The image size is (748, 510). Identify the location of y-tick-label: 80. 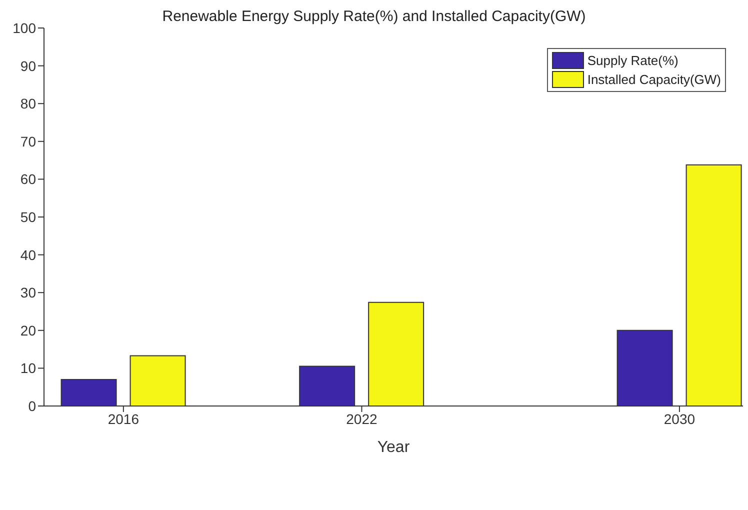
(28, 104).